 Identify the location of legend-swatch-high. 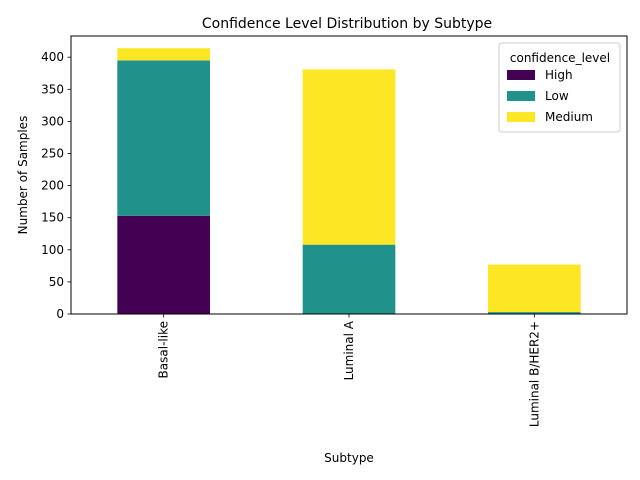
(521, 75).